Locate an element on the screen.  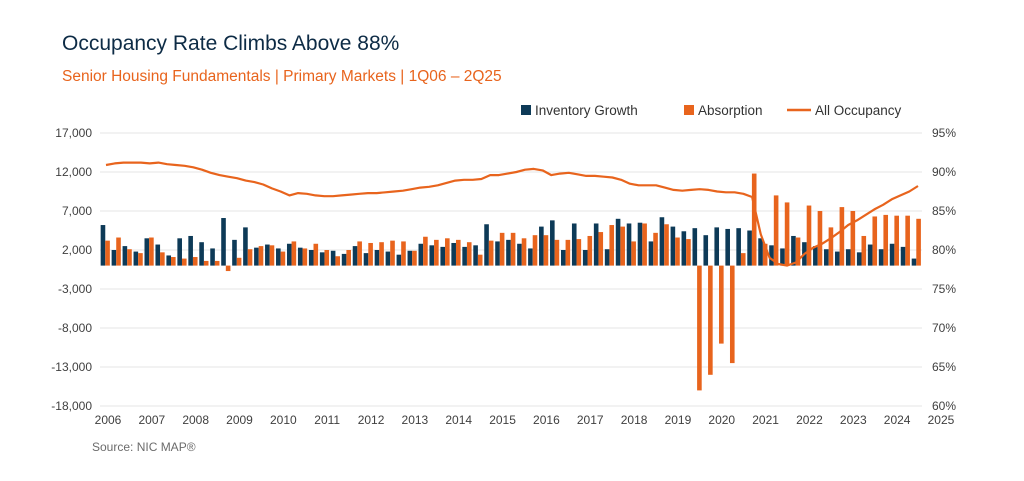
legend-inventory-swatch is located at coordinates (526, 110).